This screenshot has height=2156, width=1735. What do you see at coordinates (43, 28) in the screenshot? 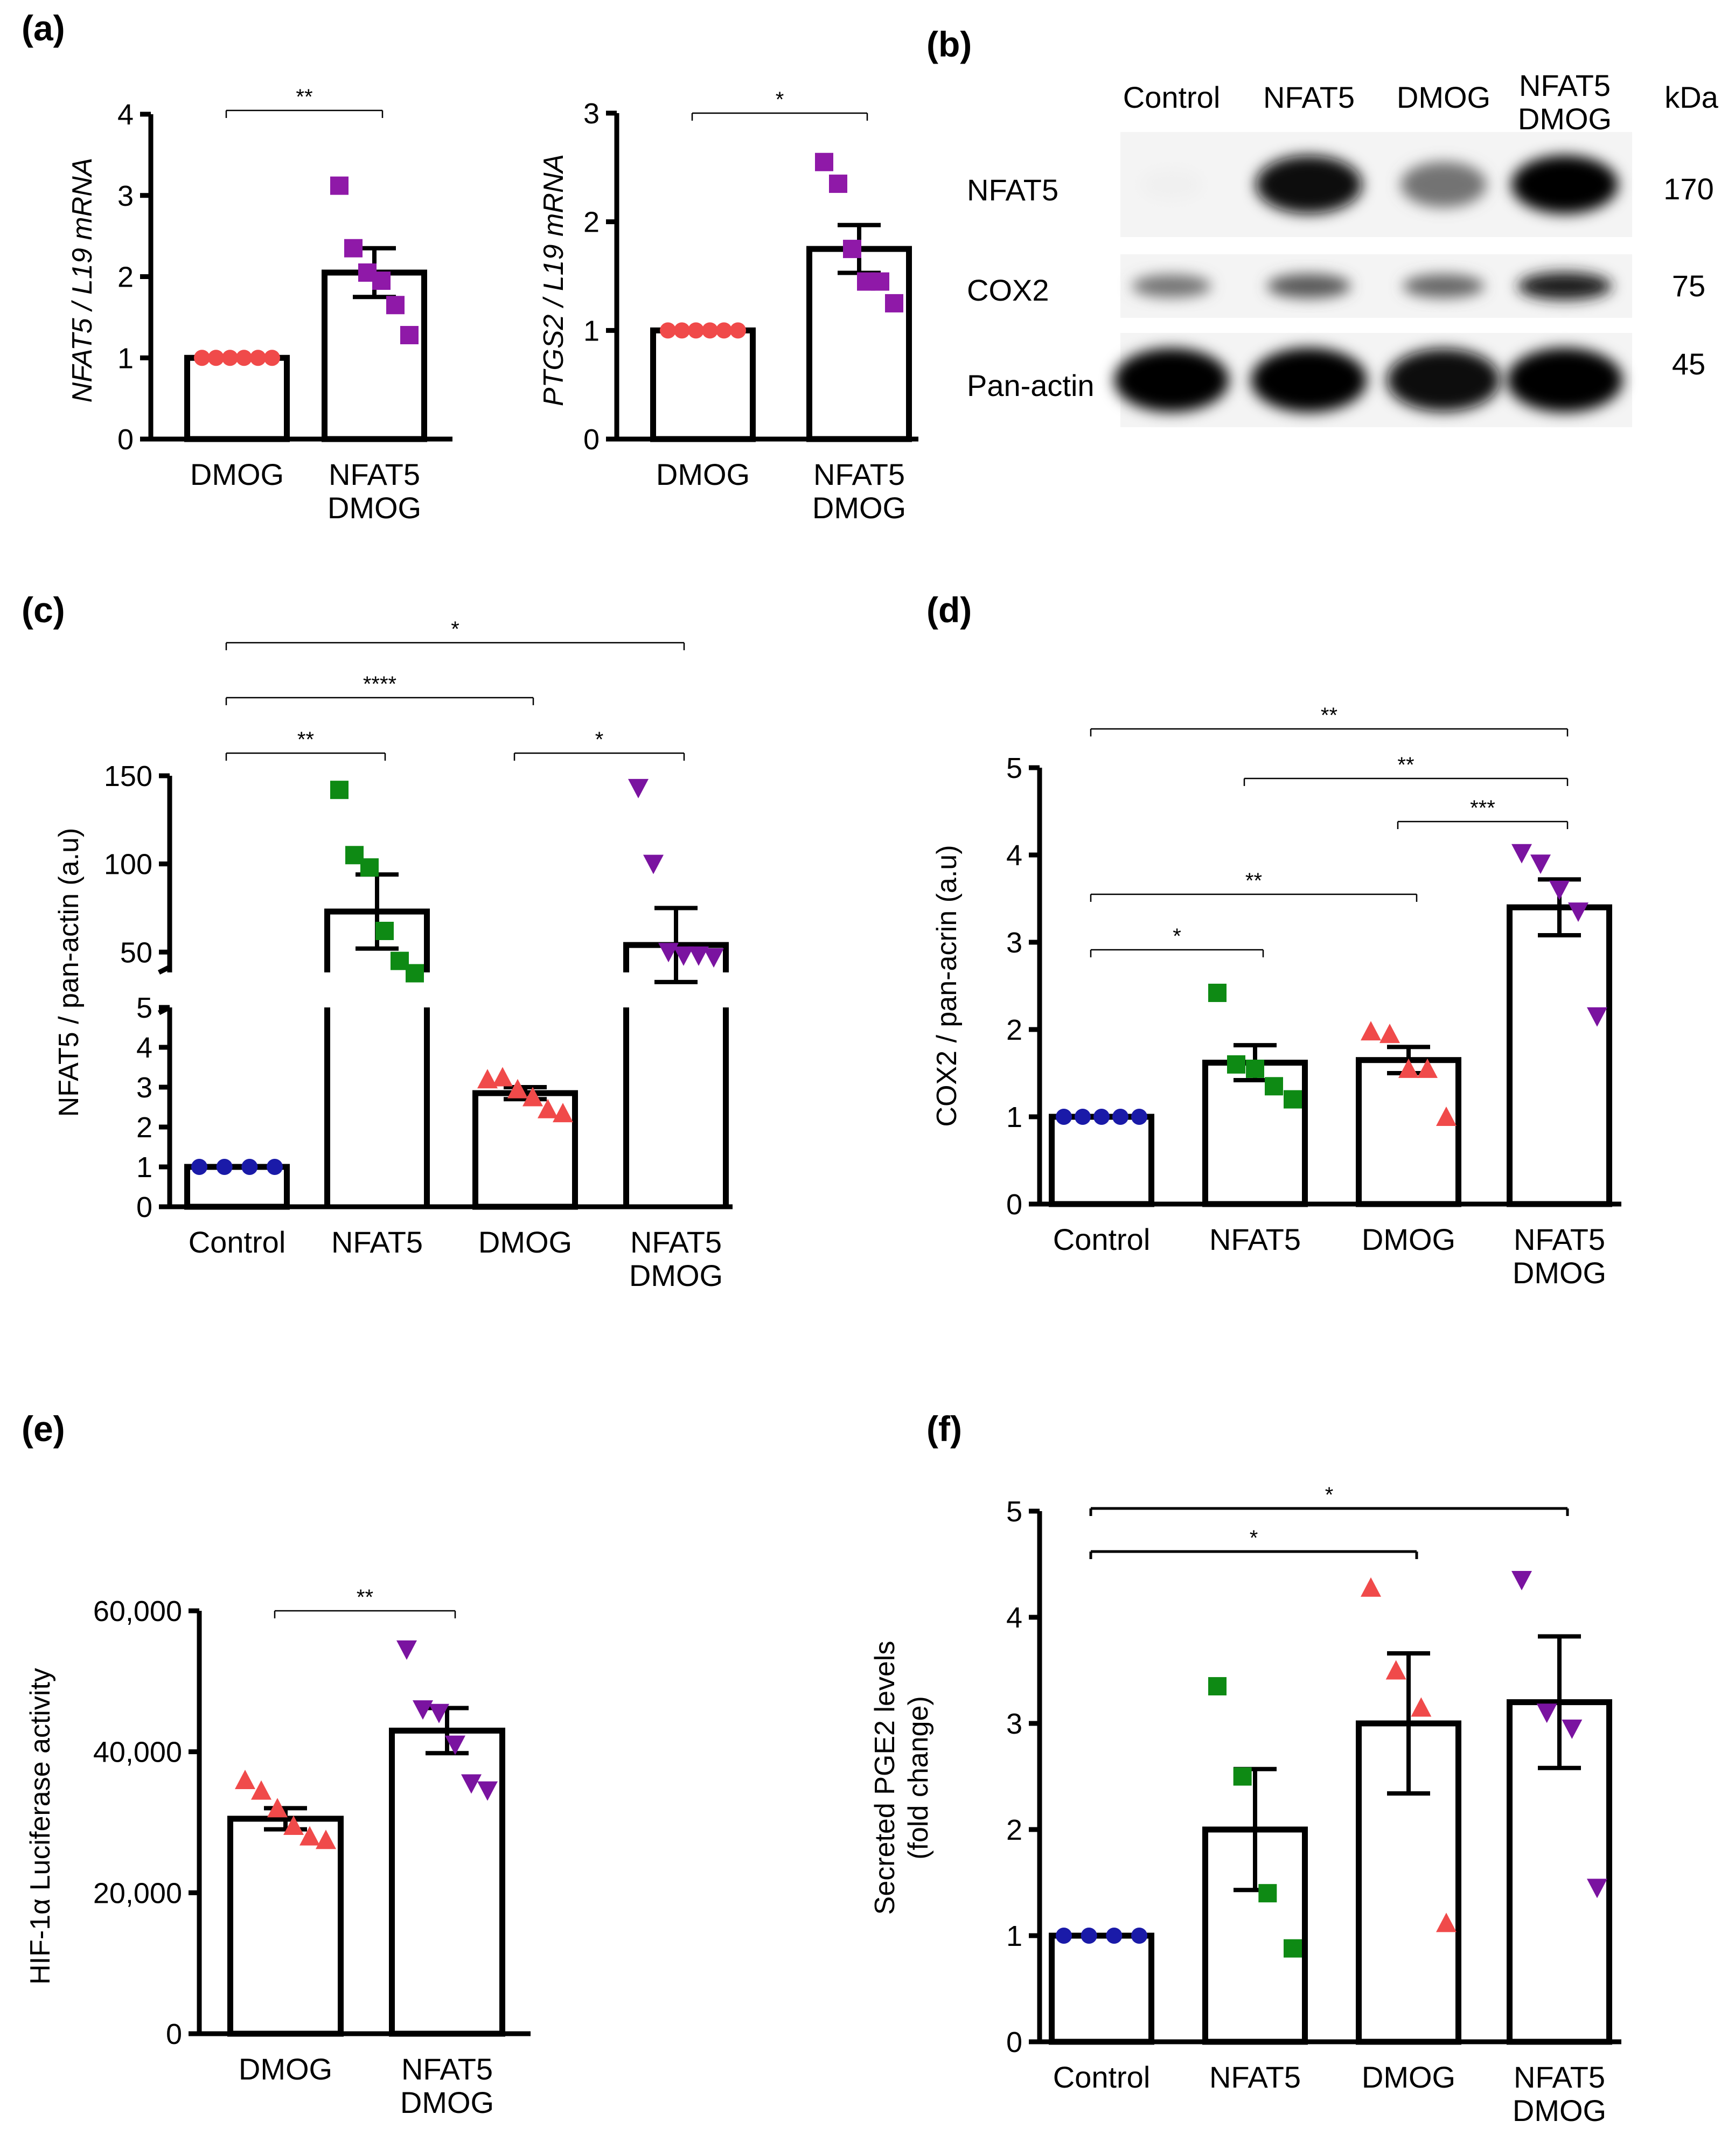
I see `panel-label-a: (a)` at bounding box center [43, 28].